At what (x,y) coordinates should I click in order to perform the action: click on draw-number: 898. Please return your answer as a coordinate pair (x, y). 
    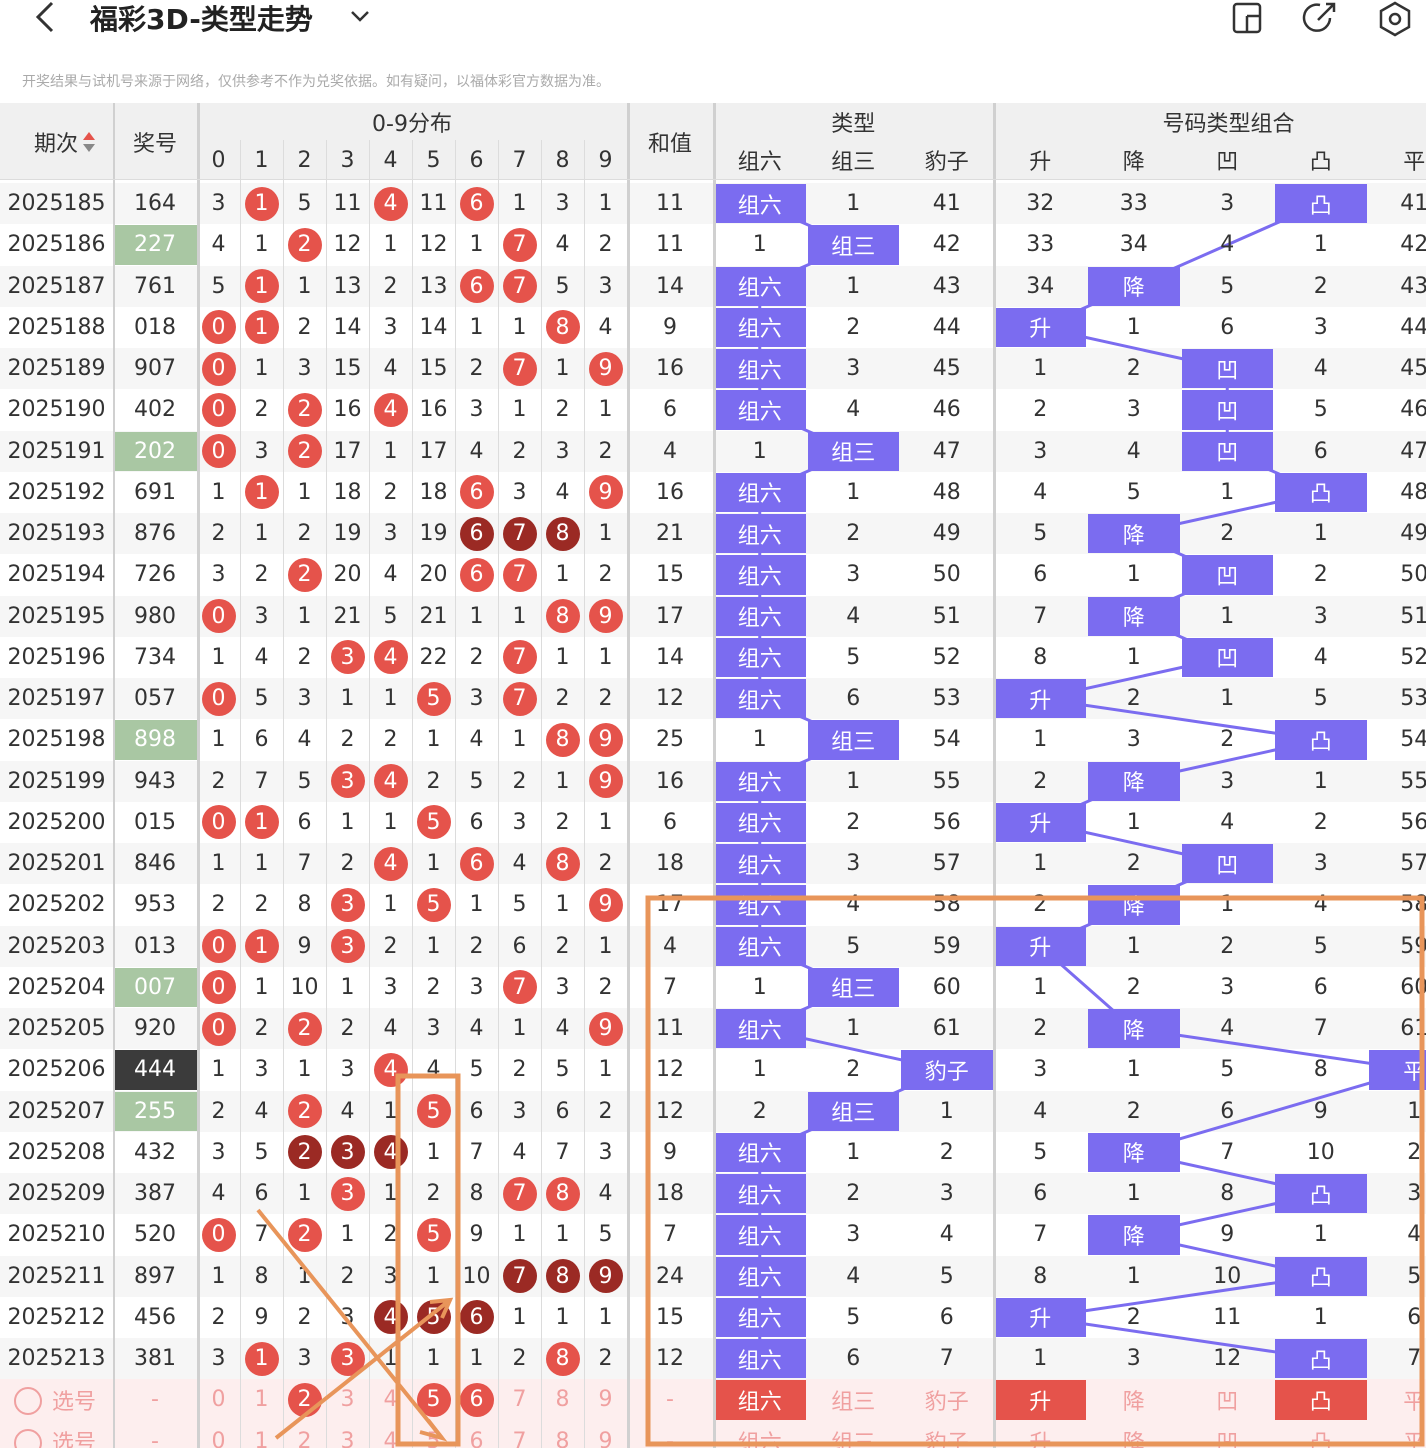
    Looking at the image, I should click on (155, 740).